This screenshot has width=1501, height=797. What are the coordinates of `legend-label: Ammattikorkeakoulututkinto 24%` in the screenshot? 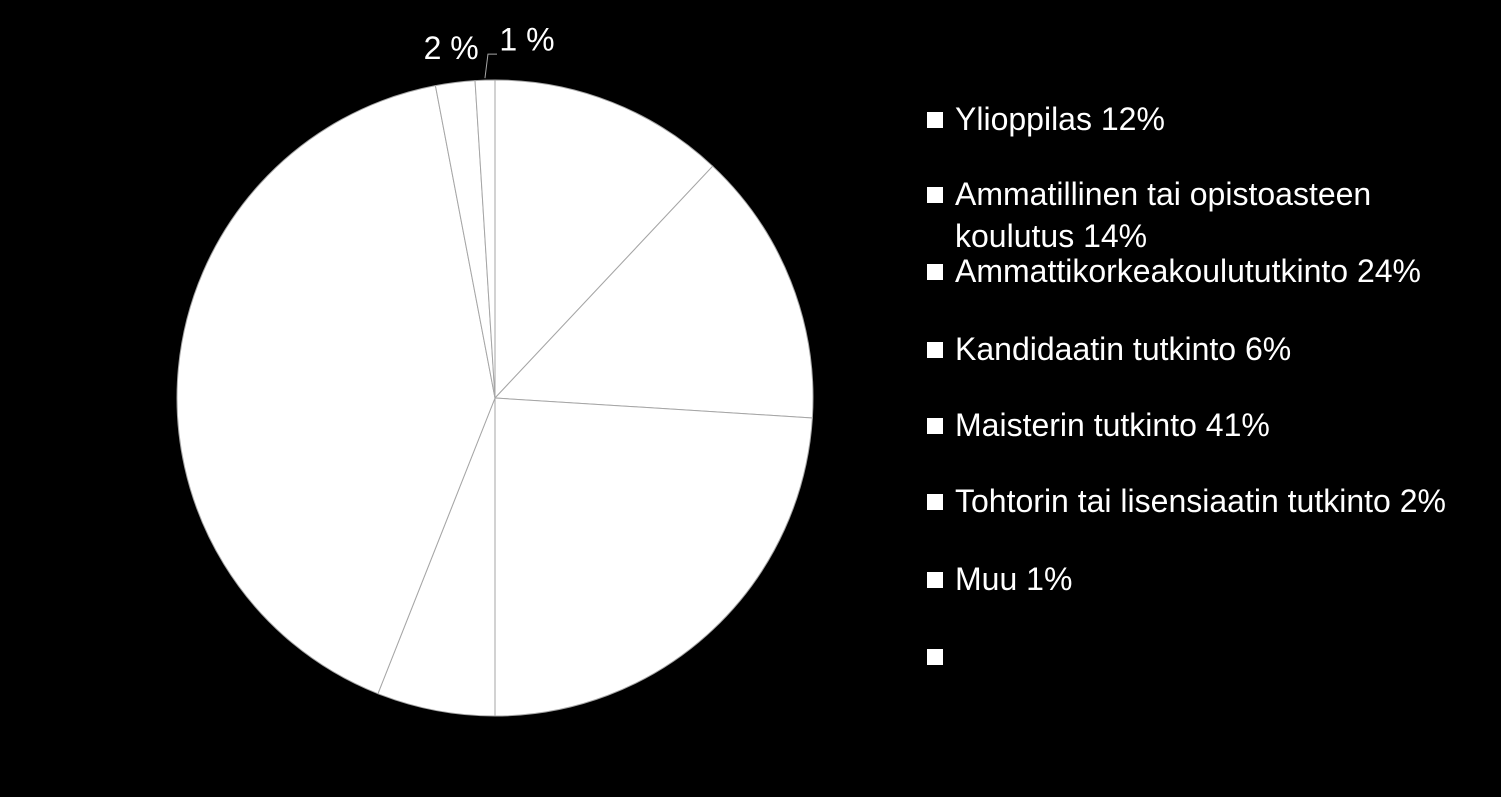 It's located at (1188, 271).